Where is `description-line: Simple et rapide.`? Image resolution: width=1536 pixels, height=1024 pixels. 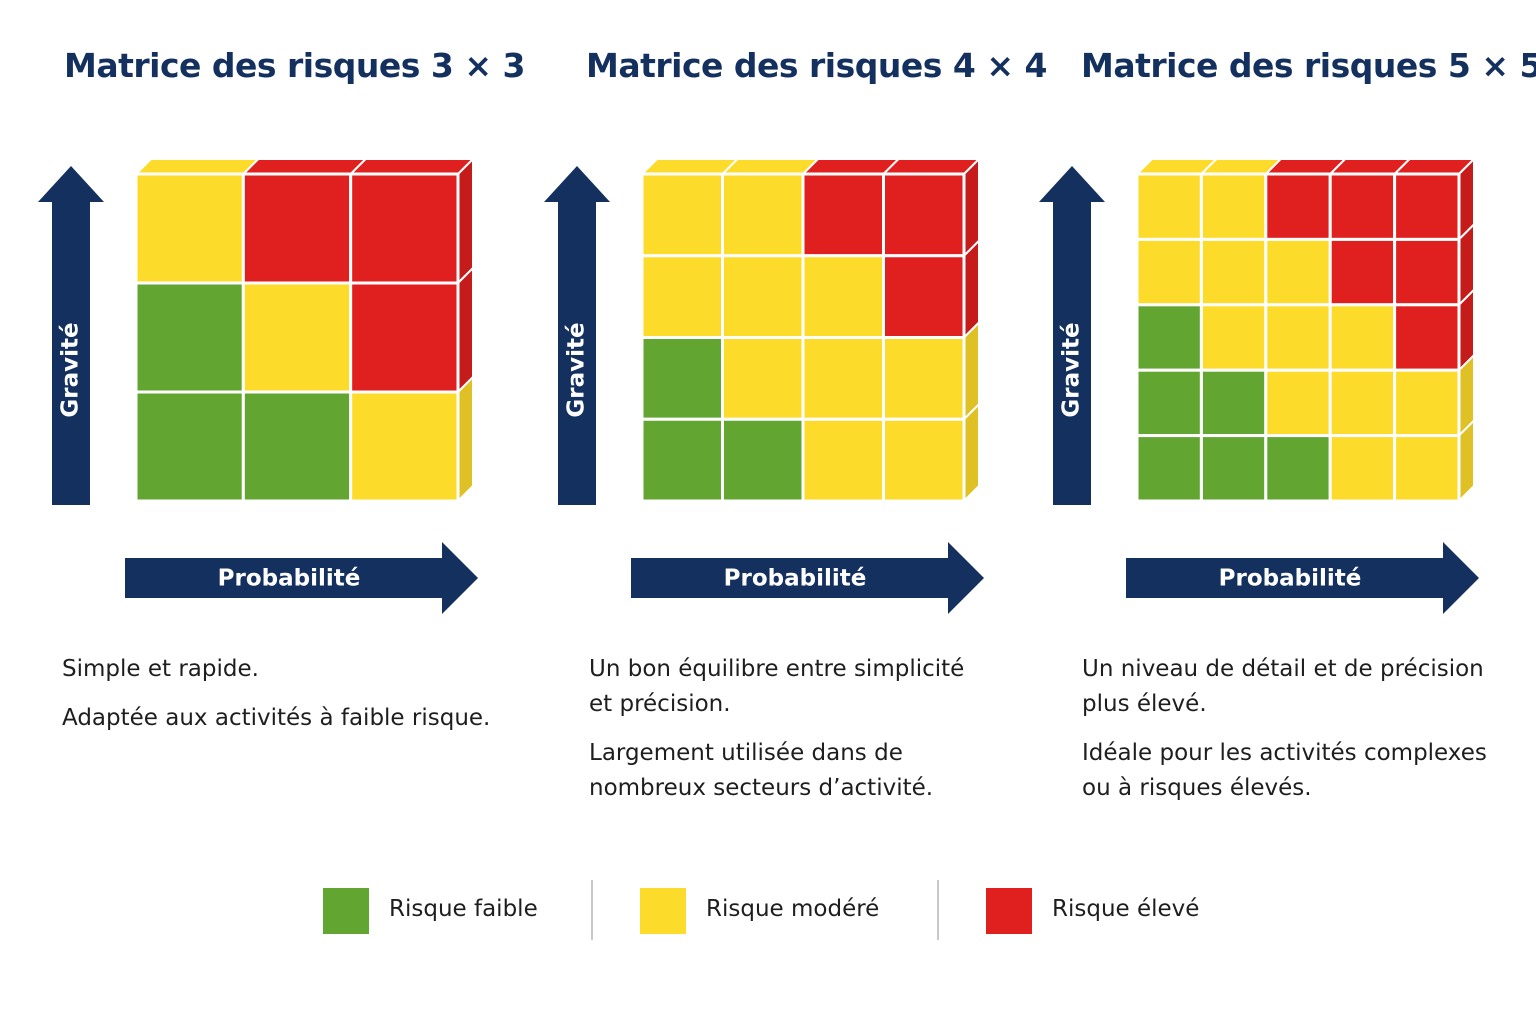 description-line: Simple et rapide. is located at coordinates (160, 669).